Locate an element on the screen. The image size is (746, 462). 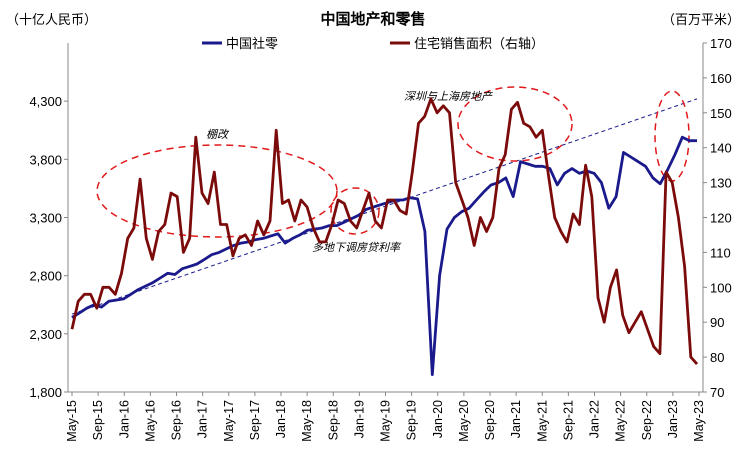
left-tick-label: 2,800 is located at coordinates (45, 276).